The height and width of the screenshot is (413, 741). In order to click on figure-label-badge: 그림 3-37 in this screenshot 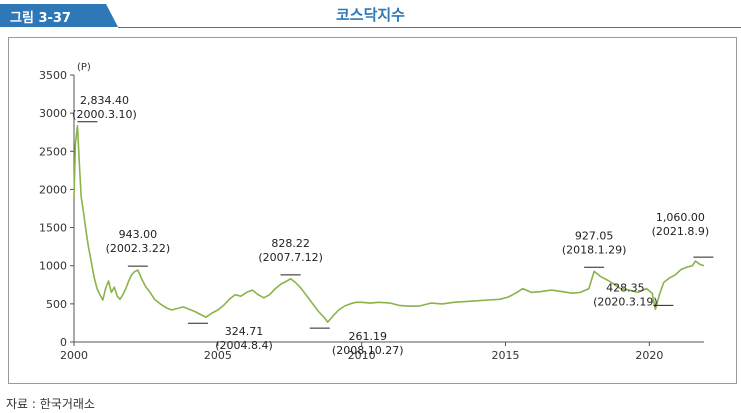, I will do `click(59, 15)`.